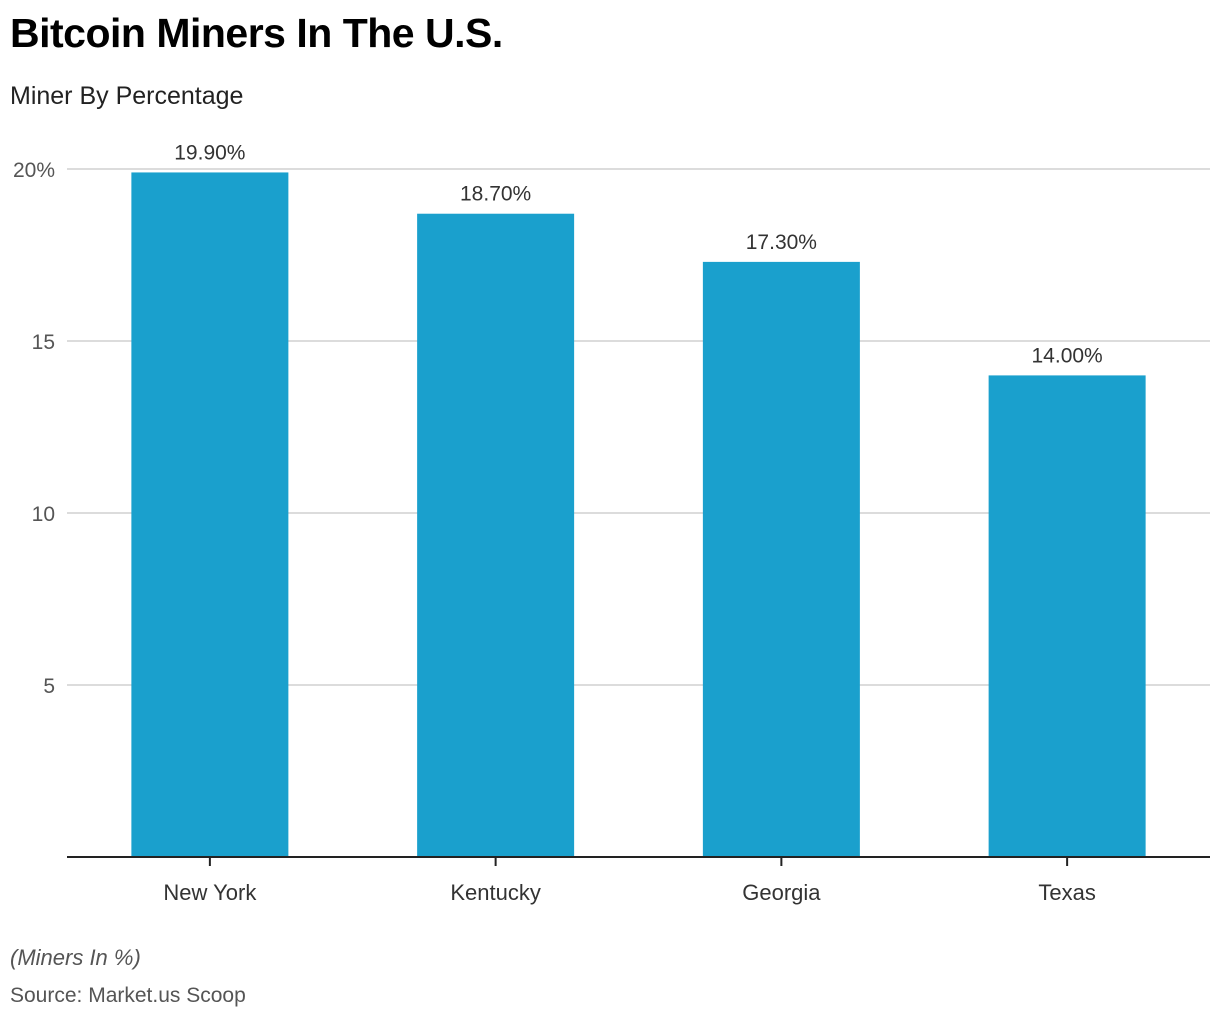 Image resolution: width=1220 pixels, height=1020 pixels. Describe the element at coordinates (1067, 616) in the screenshot. I see `bar-texas` at that location.